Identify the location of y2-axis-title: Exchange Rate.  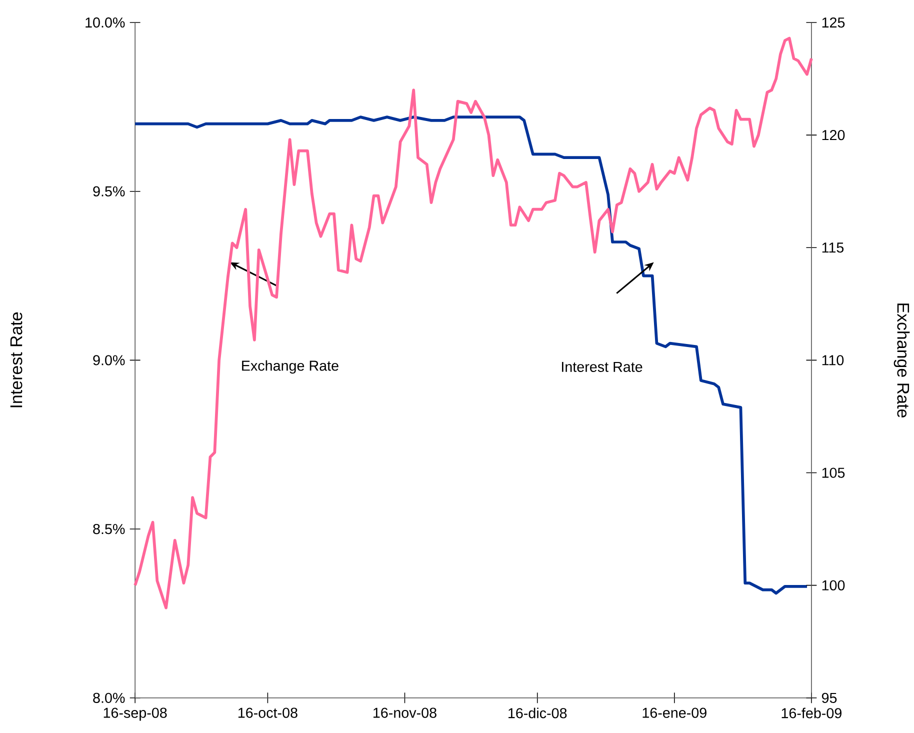
(902, 361).